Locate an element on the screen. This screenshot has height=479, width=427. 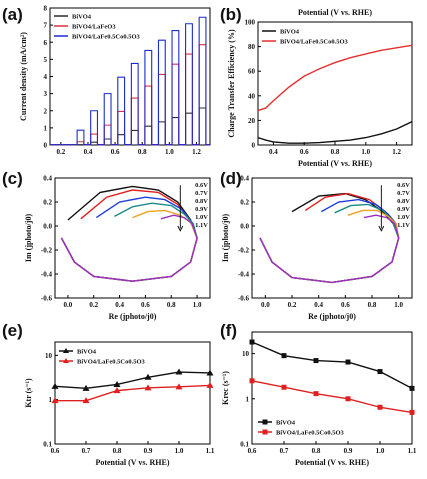
y-tick-label: 40 is located at coordinates (252, 96).